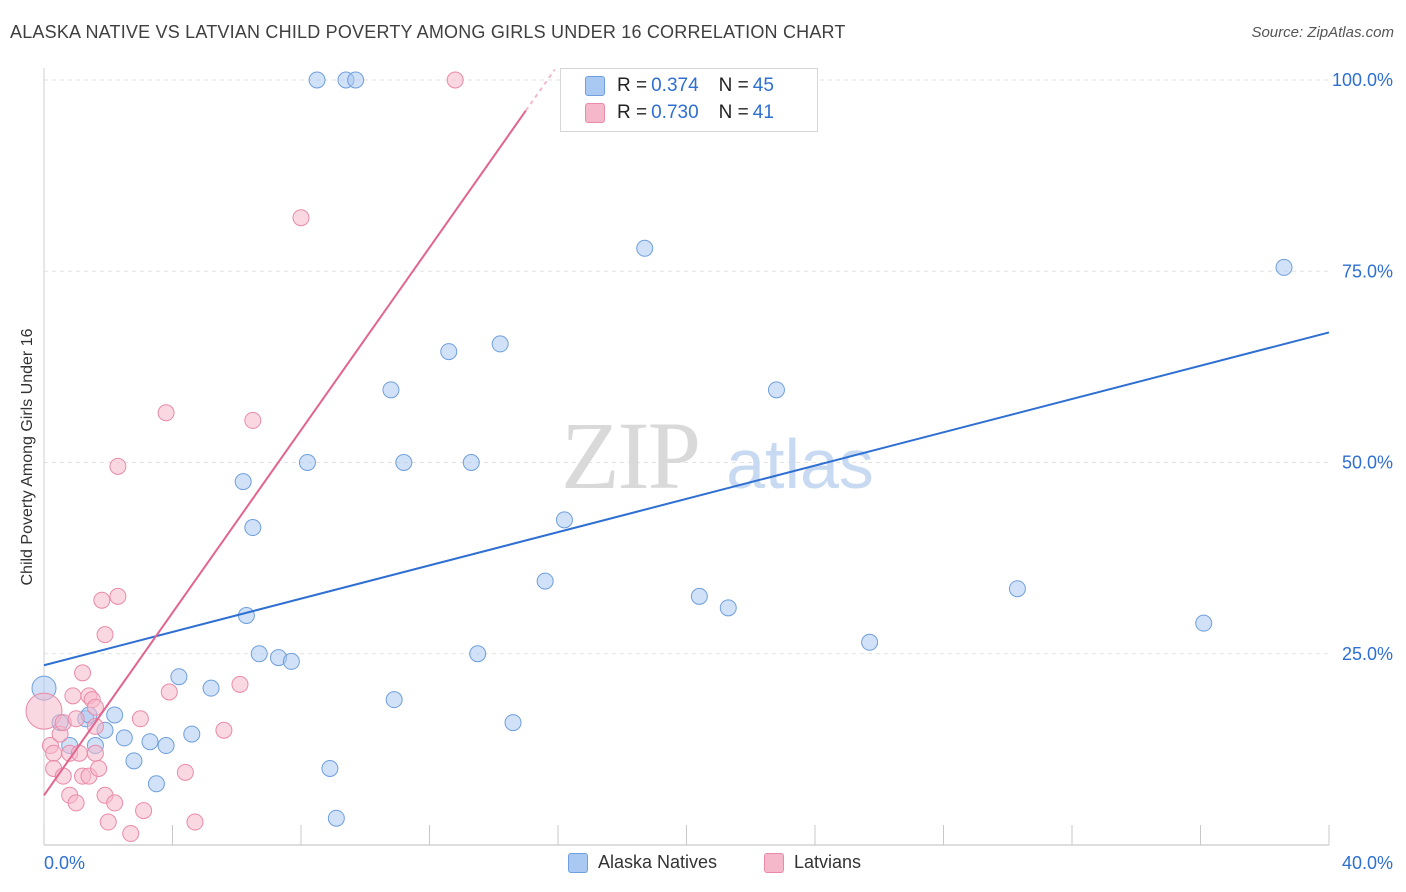 The height and width of the screenshot is (892, 1406). What do you see at coordinates (675, 85) in the screenshot?
I see `legend-r-value: 0.374` at bounding box center [675, 85].